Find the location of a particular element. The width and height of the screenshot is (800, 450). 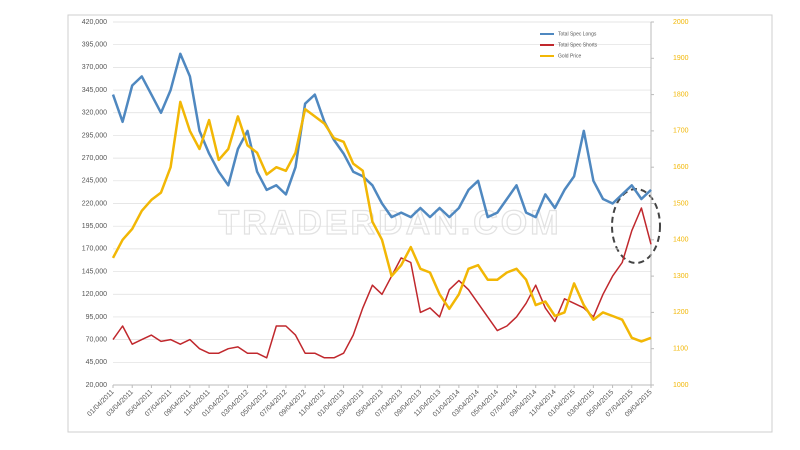

highlight-circle is located at coordinates (636, 226).